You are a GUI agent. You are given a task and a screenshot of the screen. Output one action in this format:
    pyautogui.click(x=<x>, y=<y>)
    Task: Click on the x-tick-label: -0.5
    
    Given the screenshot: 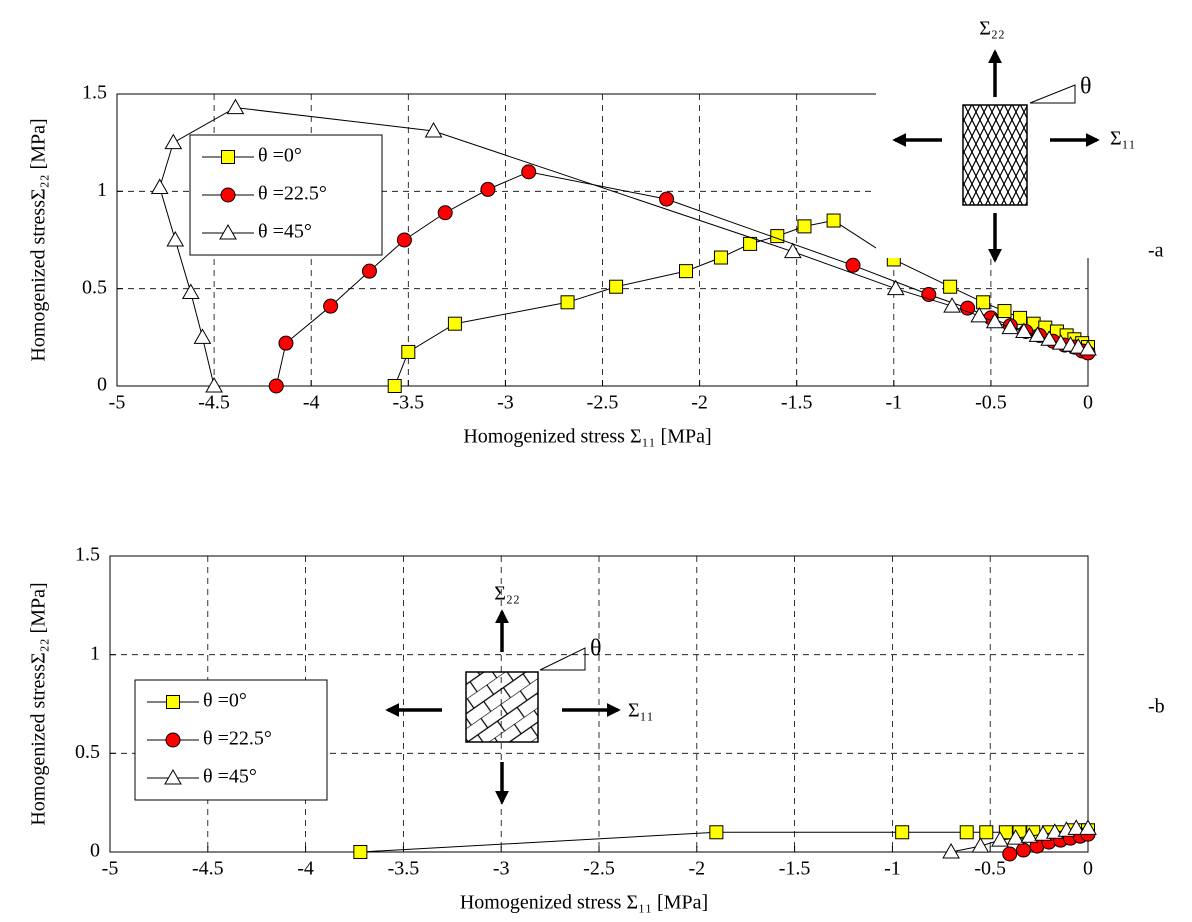 What is the action you would take?
    pyautogui.click(x=991, y=403)
    